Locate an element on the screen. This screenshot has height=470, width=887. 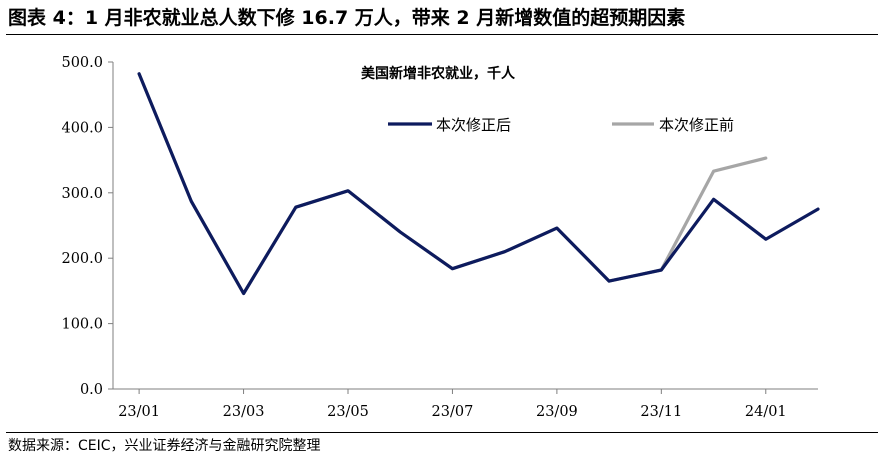
source-divider is located at coordinates (442, 432).